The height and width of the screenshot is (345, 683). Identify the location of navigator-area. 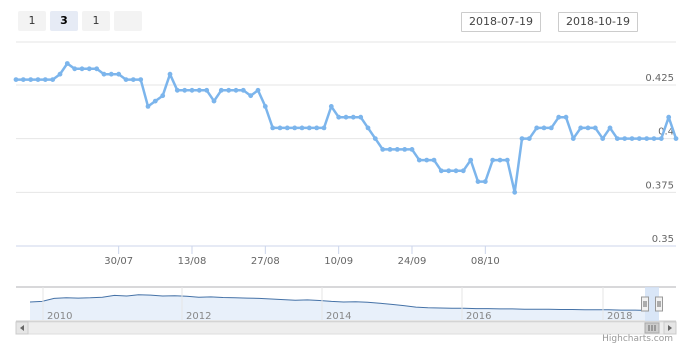
(337, 307).